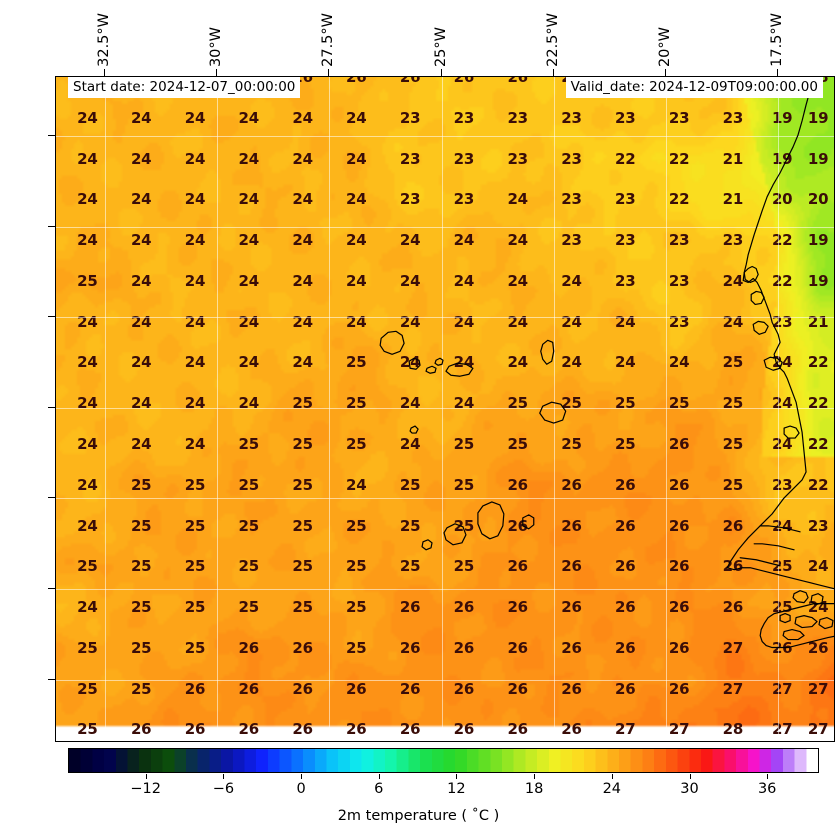  Describe the element at coordinates (328, 40) in the screenshot. I see `longitude-tick-label: 27.5°W` at that location.